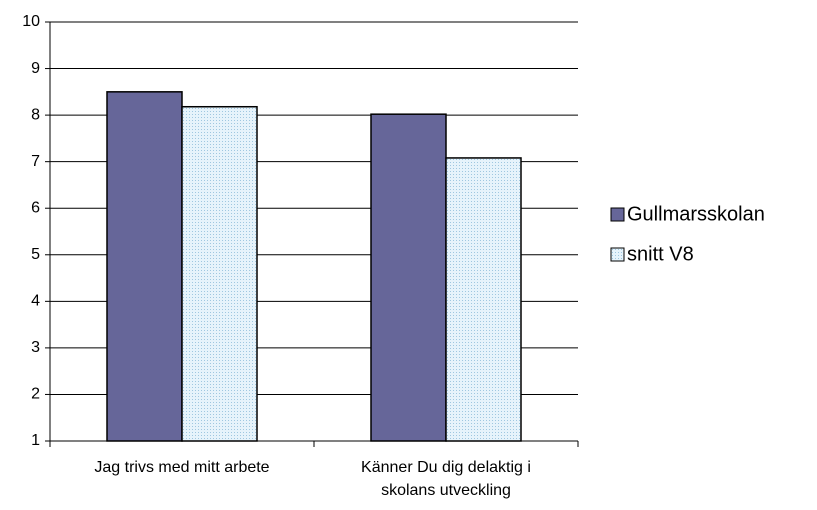  I want to click on y-tick-label: 2, so click(35, 394).